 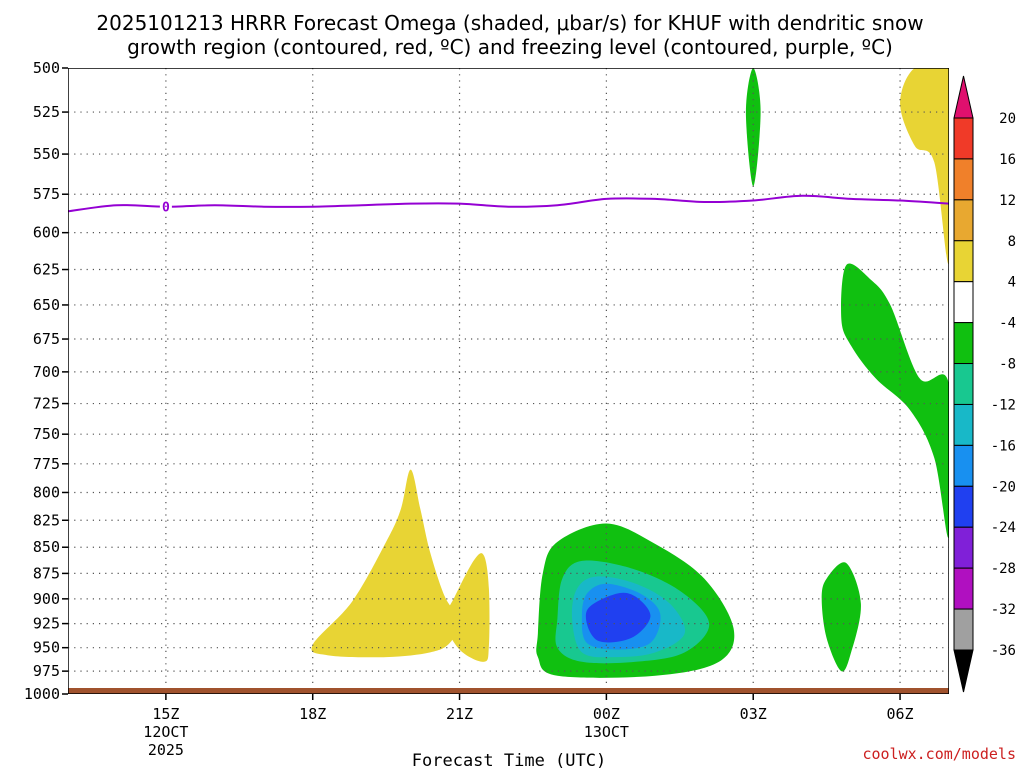 What do you see at coordinates (46, 624) in the screenshot?
I see `y-tick-label-925: 925` at bounding box center [46, 624].